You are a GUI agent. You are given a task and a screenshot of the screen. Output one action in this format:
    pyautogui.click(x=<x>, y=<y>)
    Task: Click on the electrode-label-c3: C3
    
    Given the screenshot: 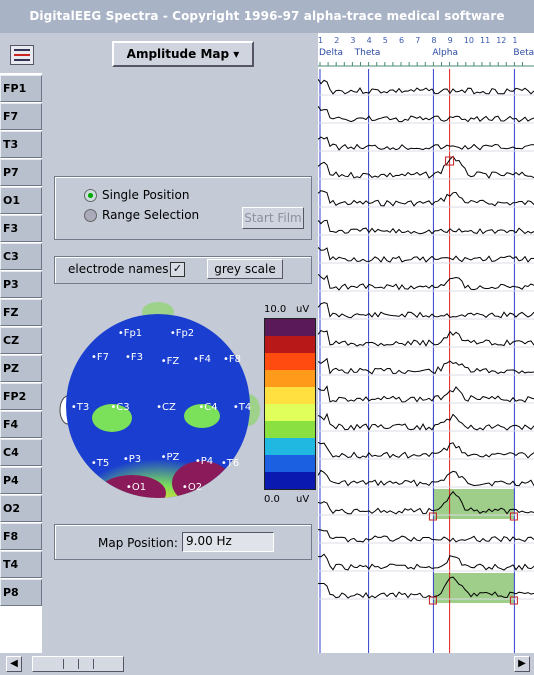 What is the action you would take?
    pyautogui.click(x=21, y=256)
    